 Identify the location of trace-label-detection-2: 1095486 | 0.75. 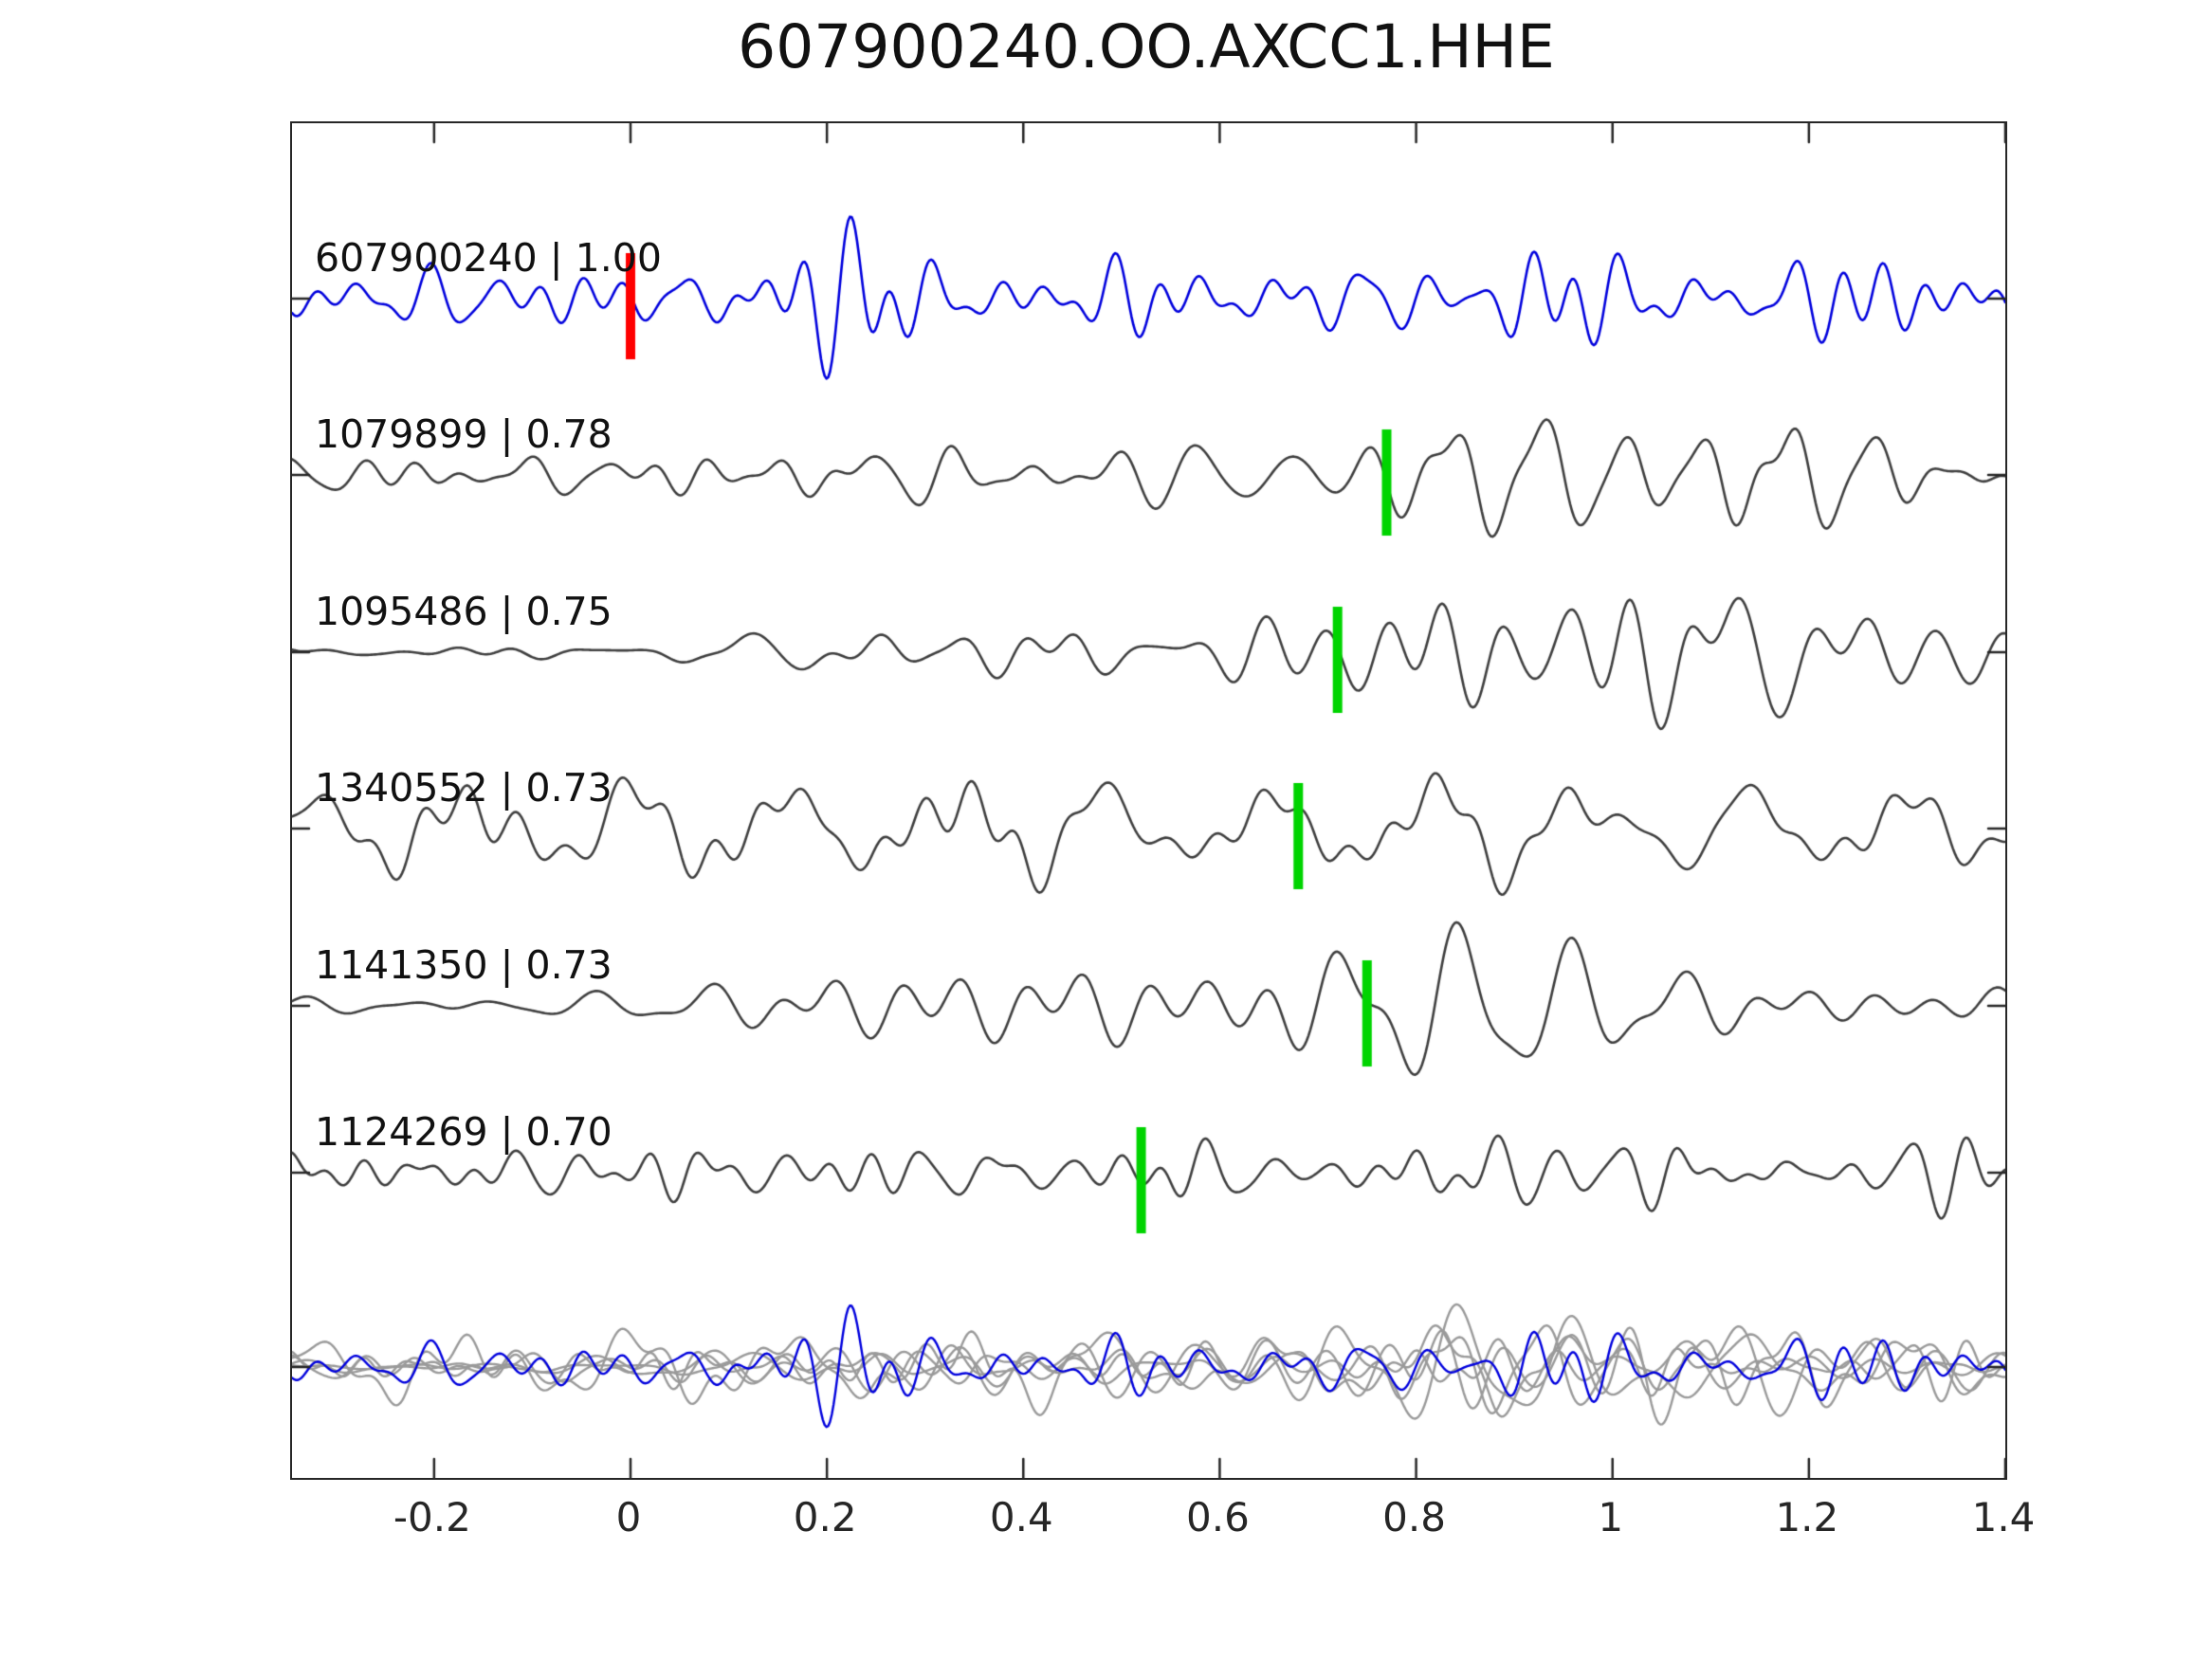
(463, 611).